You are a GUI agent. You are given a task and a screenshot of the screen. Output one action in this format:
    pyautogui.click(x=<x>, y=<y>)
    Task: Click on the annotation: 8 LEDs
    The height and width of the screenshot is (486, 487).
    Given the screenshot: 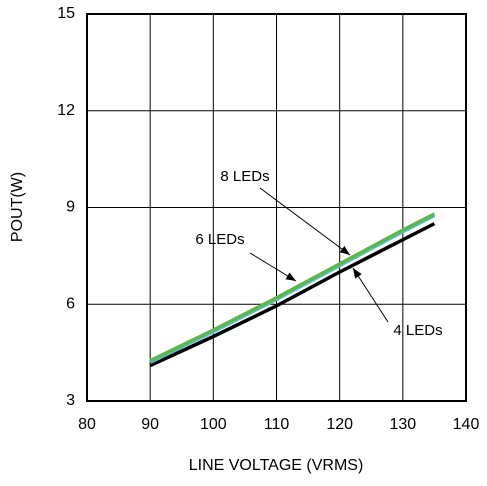 What is the action you would take?
    pyautogui.click(x=244, y=176)
    